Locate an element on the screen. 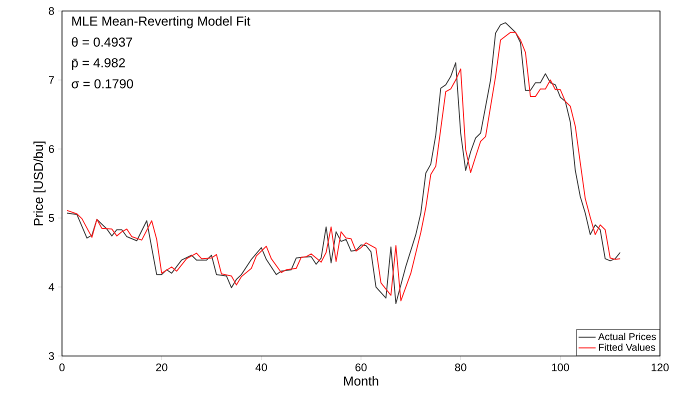 Image resolution: width=676 pixels, height=414 pixels. y-tick-label: 6 is located at coordinates (51, 149).